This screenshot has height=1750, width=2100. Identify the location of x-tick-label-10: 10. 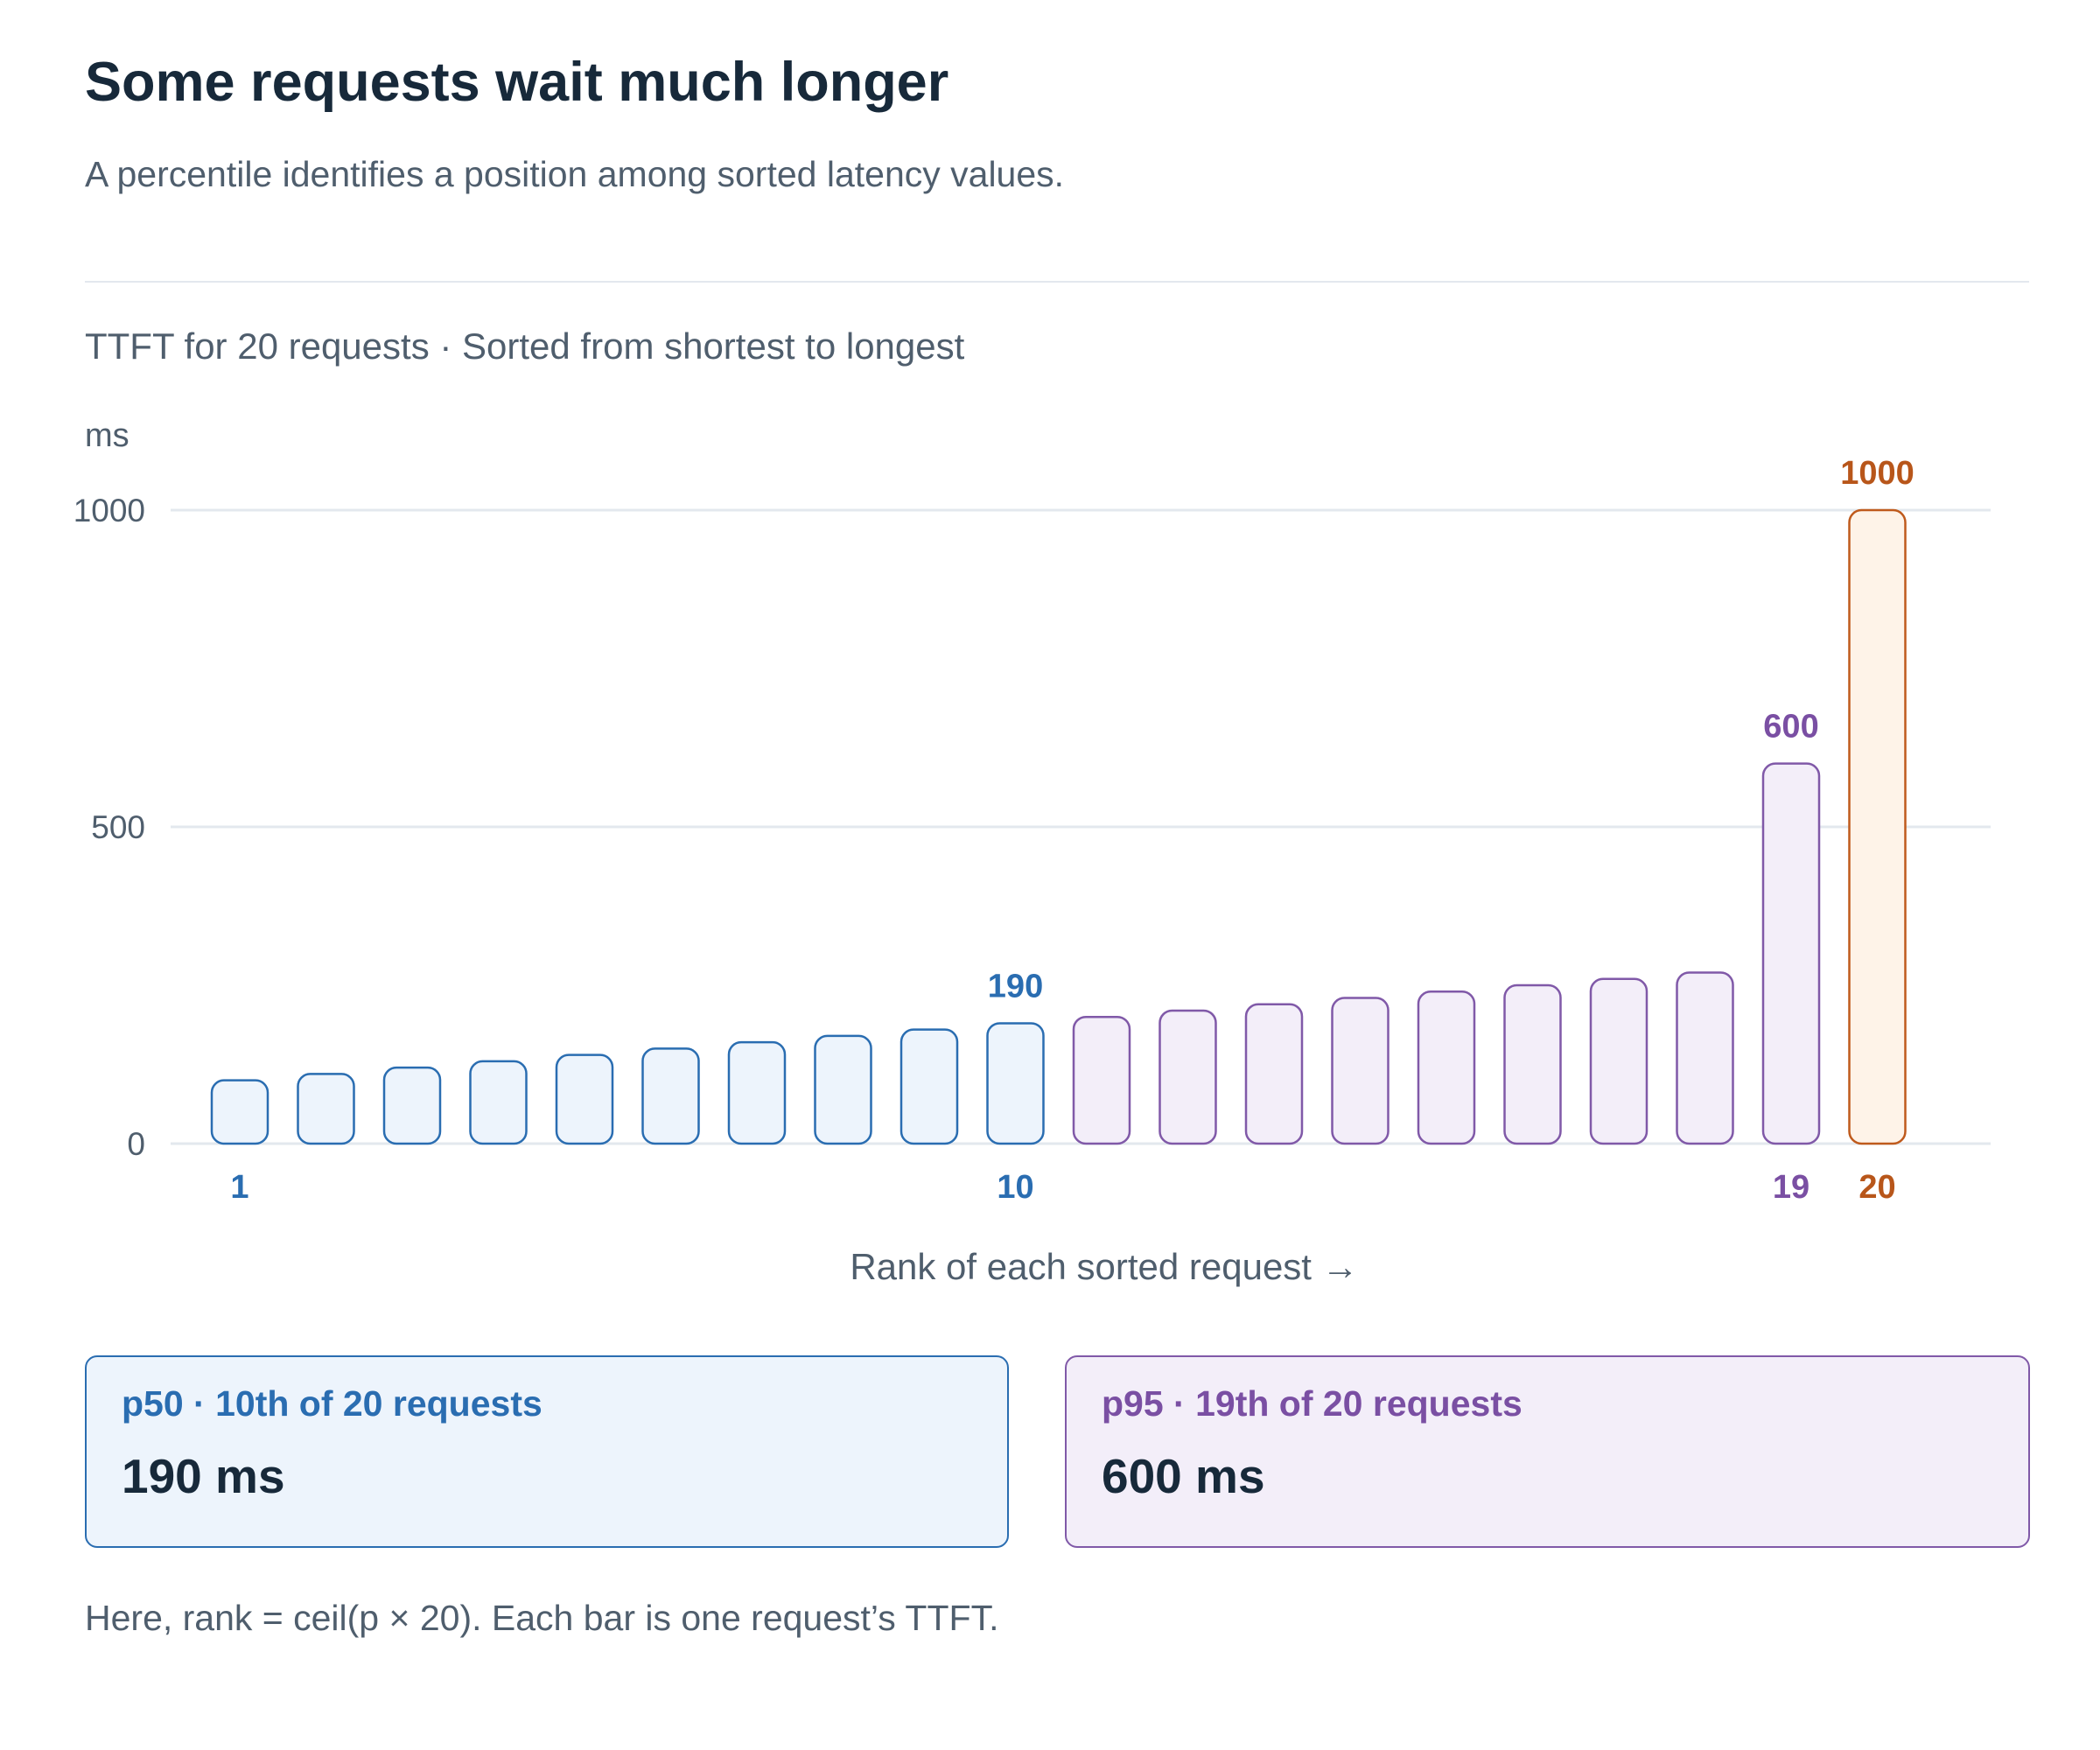
(1015, 1187).